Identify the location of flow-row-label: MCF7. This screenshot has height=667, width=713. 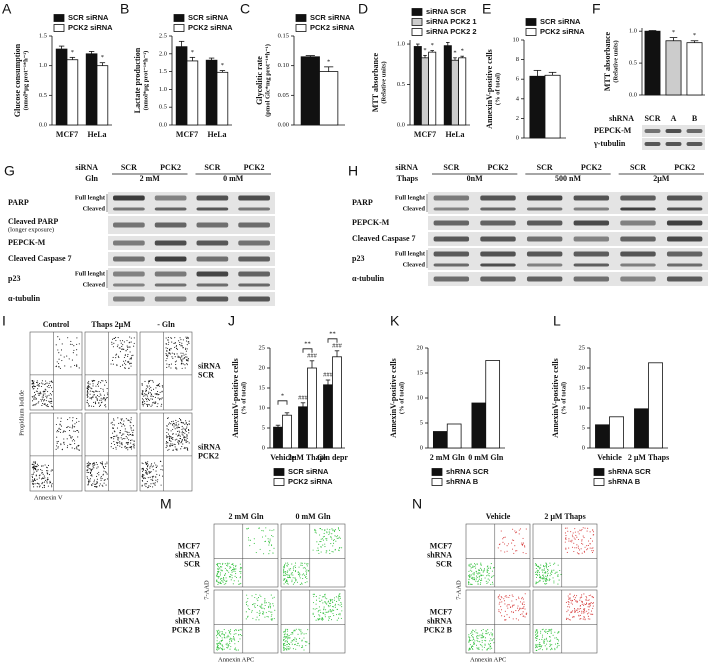
(189, 545).